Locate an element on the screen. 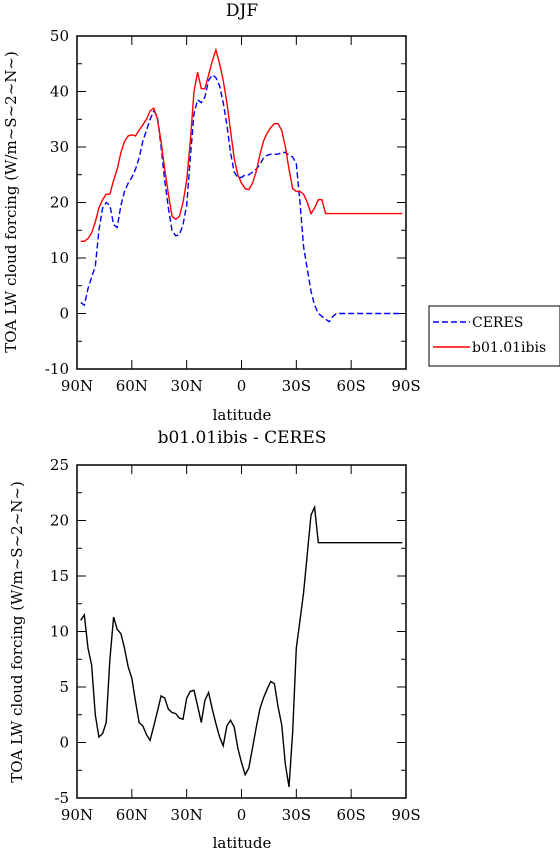  chart0-x-tick-label: 60N is located at coordinates (132, 386).